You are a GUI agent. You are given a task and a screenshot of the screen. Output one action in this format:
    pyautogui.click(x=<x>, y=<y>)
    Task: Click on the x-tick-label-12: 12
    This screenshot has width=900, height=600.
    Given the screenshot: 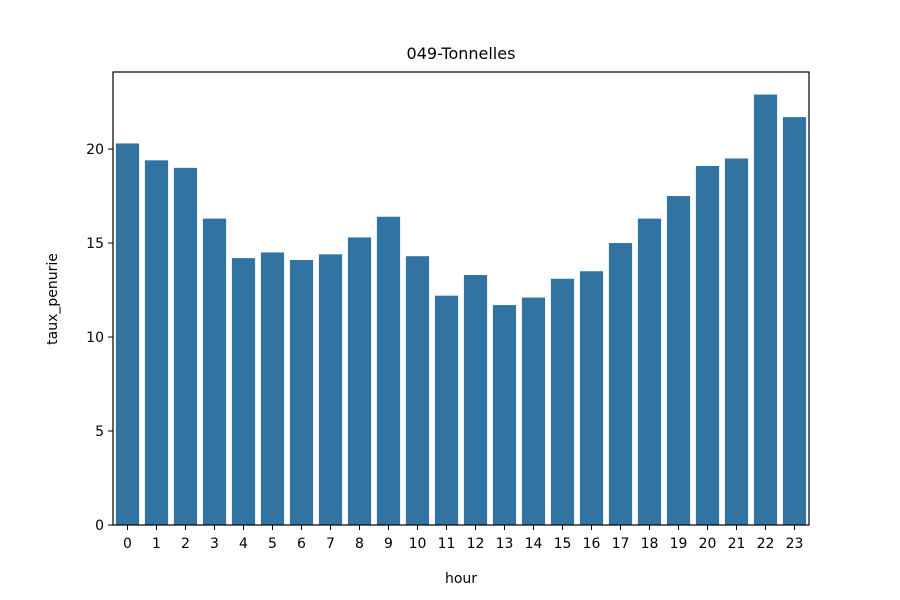 What is the action you would take?
    pyautogui.click(x=476, y=544)
    